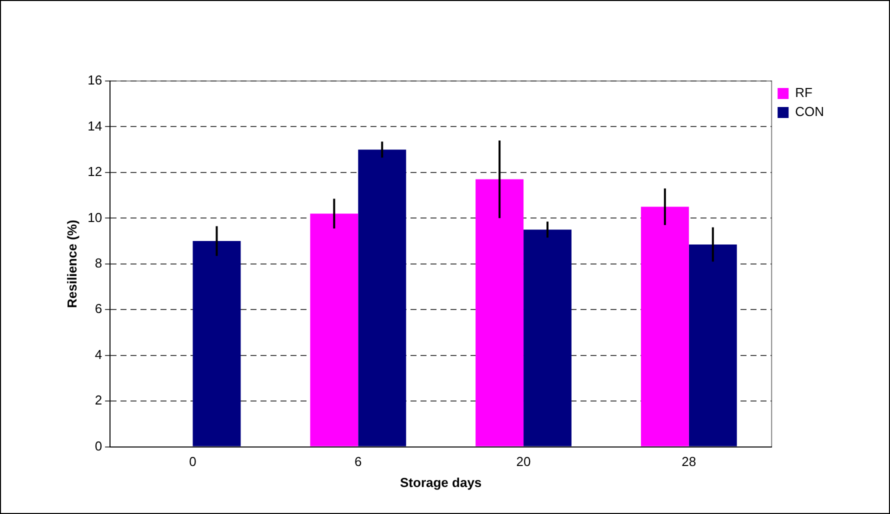 This screenshot has height=514, width=890. Describe the element at coordinates (523, 462) in the screenshot. I see `x-tick-label: 20` at that location.